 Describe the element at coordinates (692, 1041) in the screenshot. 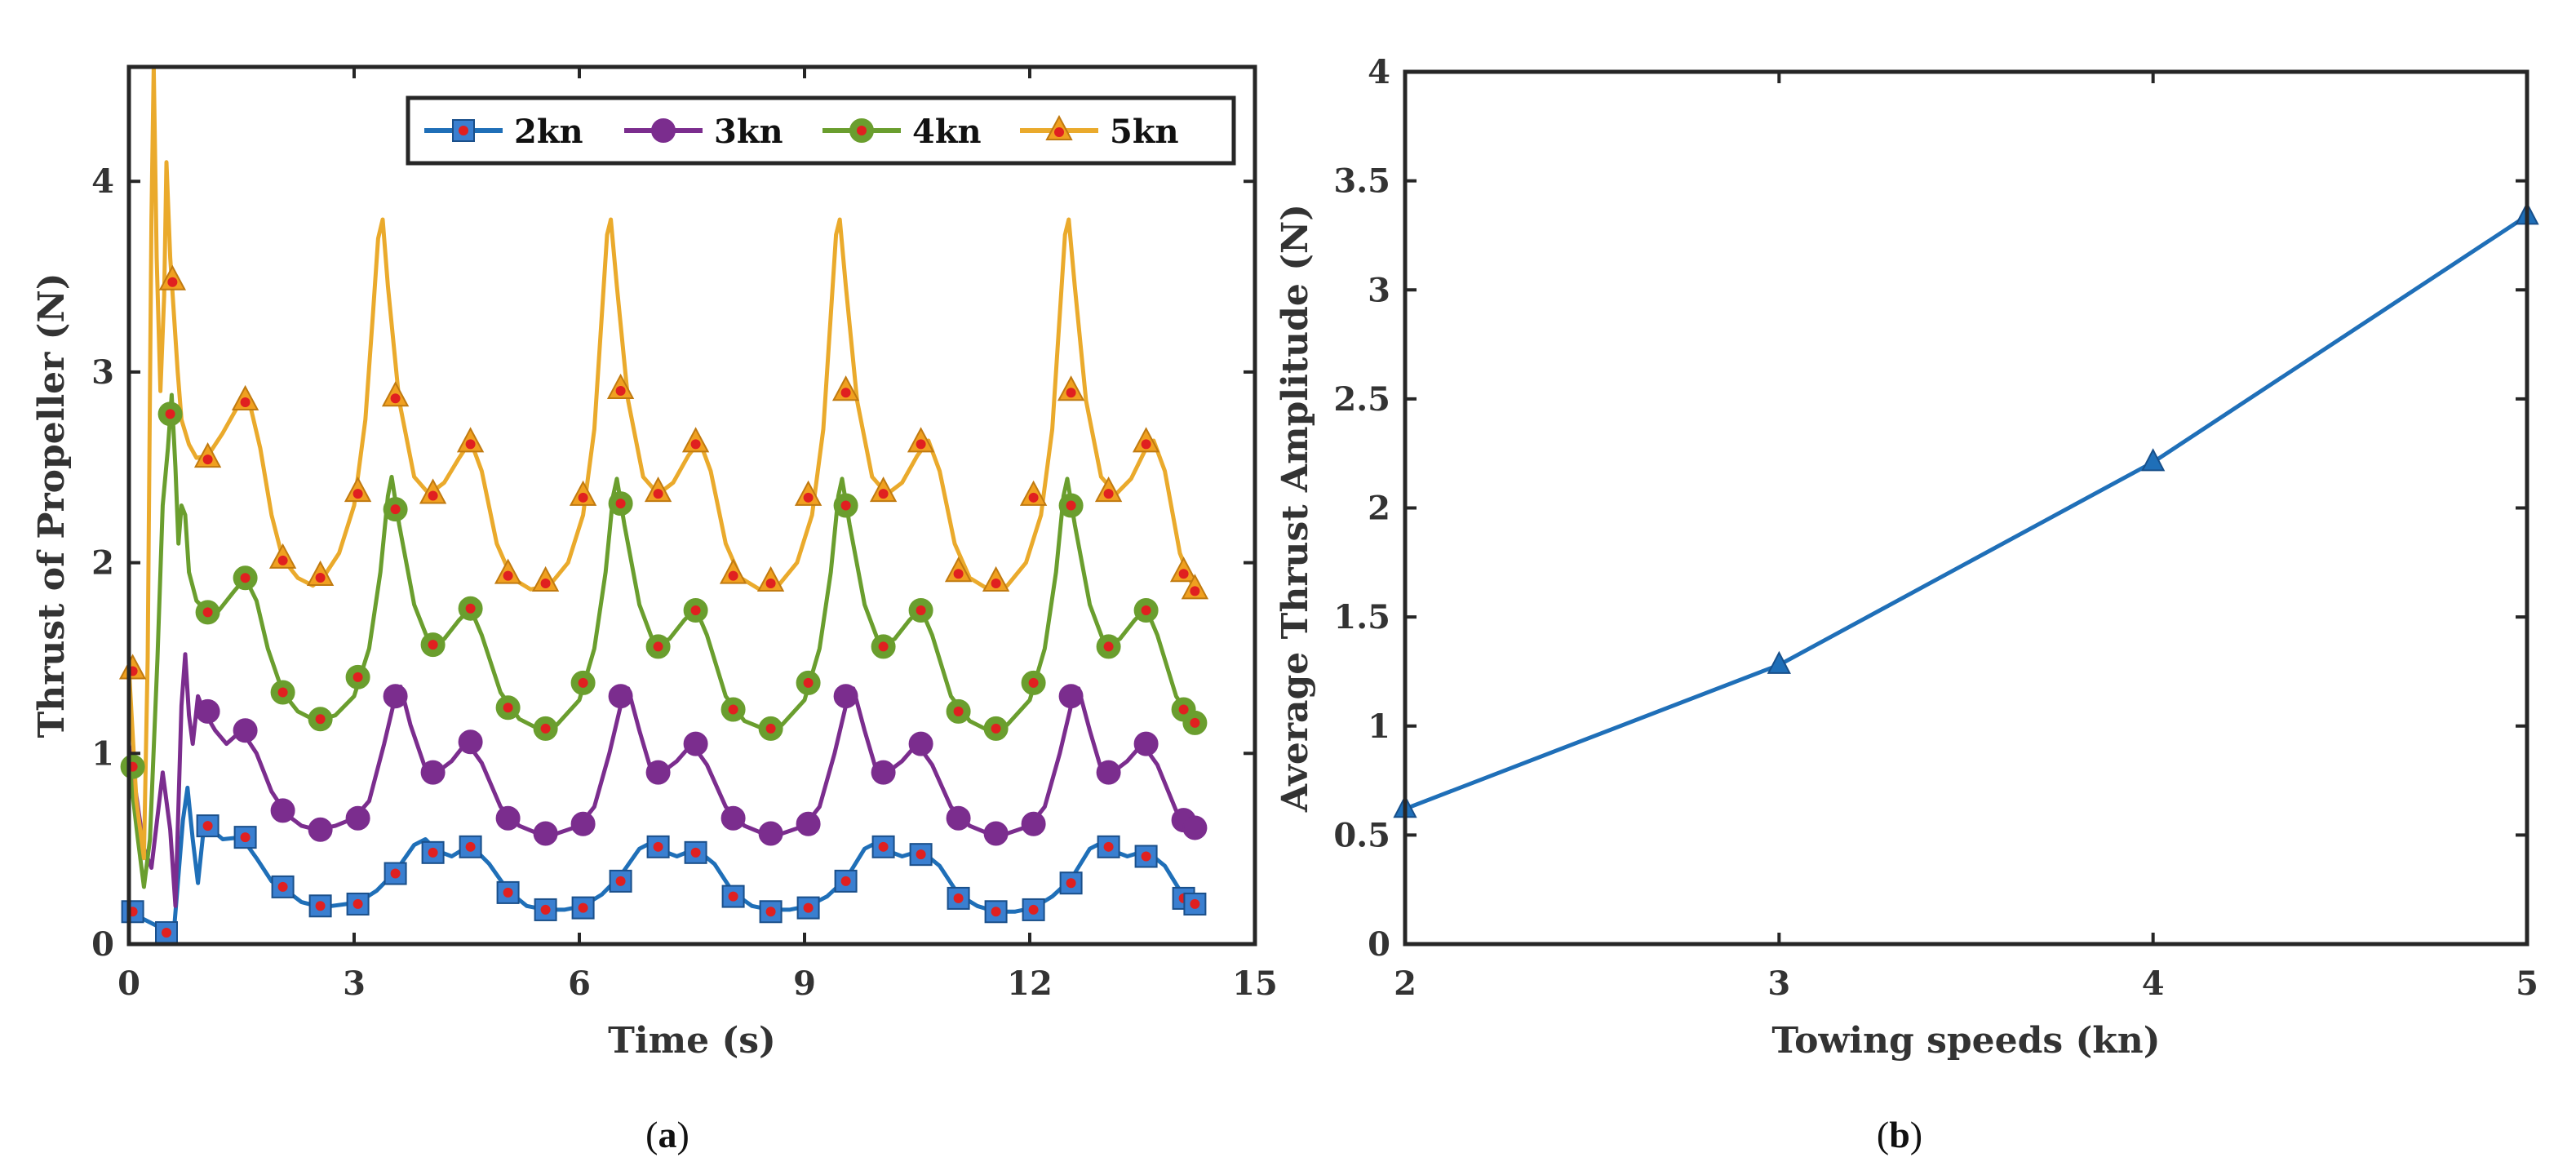

I see `panel-a-x-axis-label: Time (s)` at that location.